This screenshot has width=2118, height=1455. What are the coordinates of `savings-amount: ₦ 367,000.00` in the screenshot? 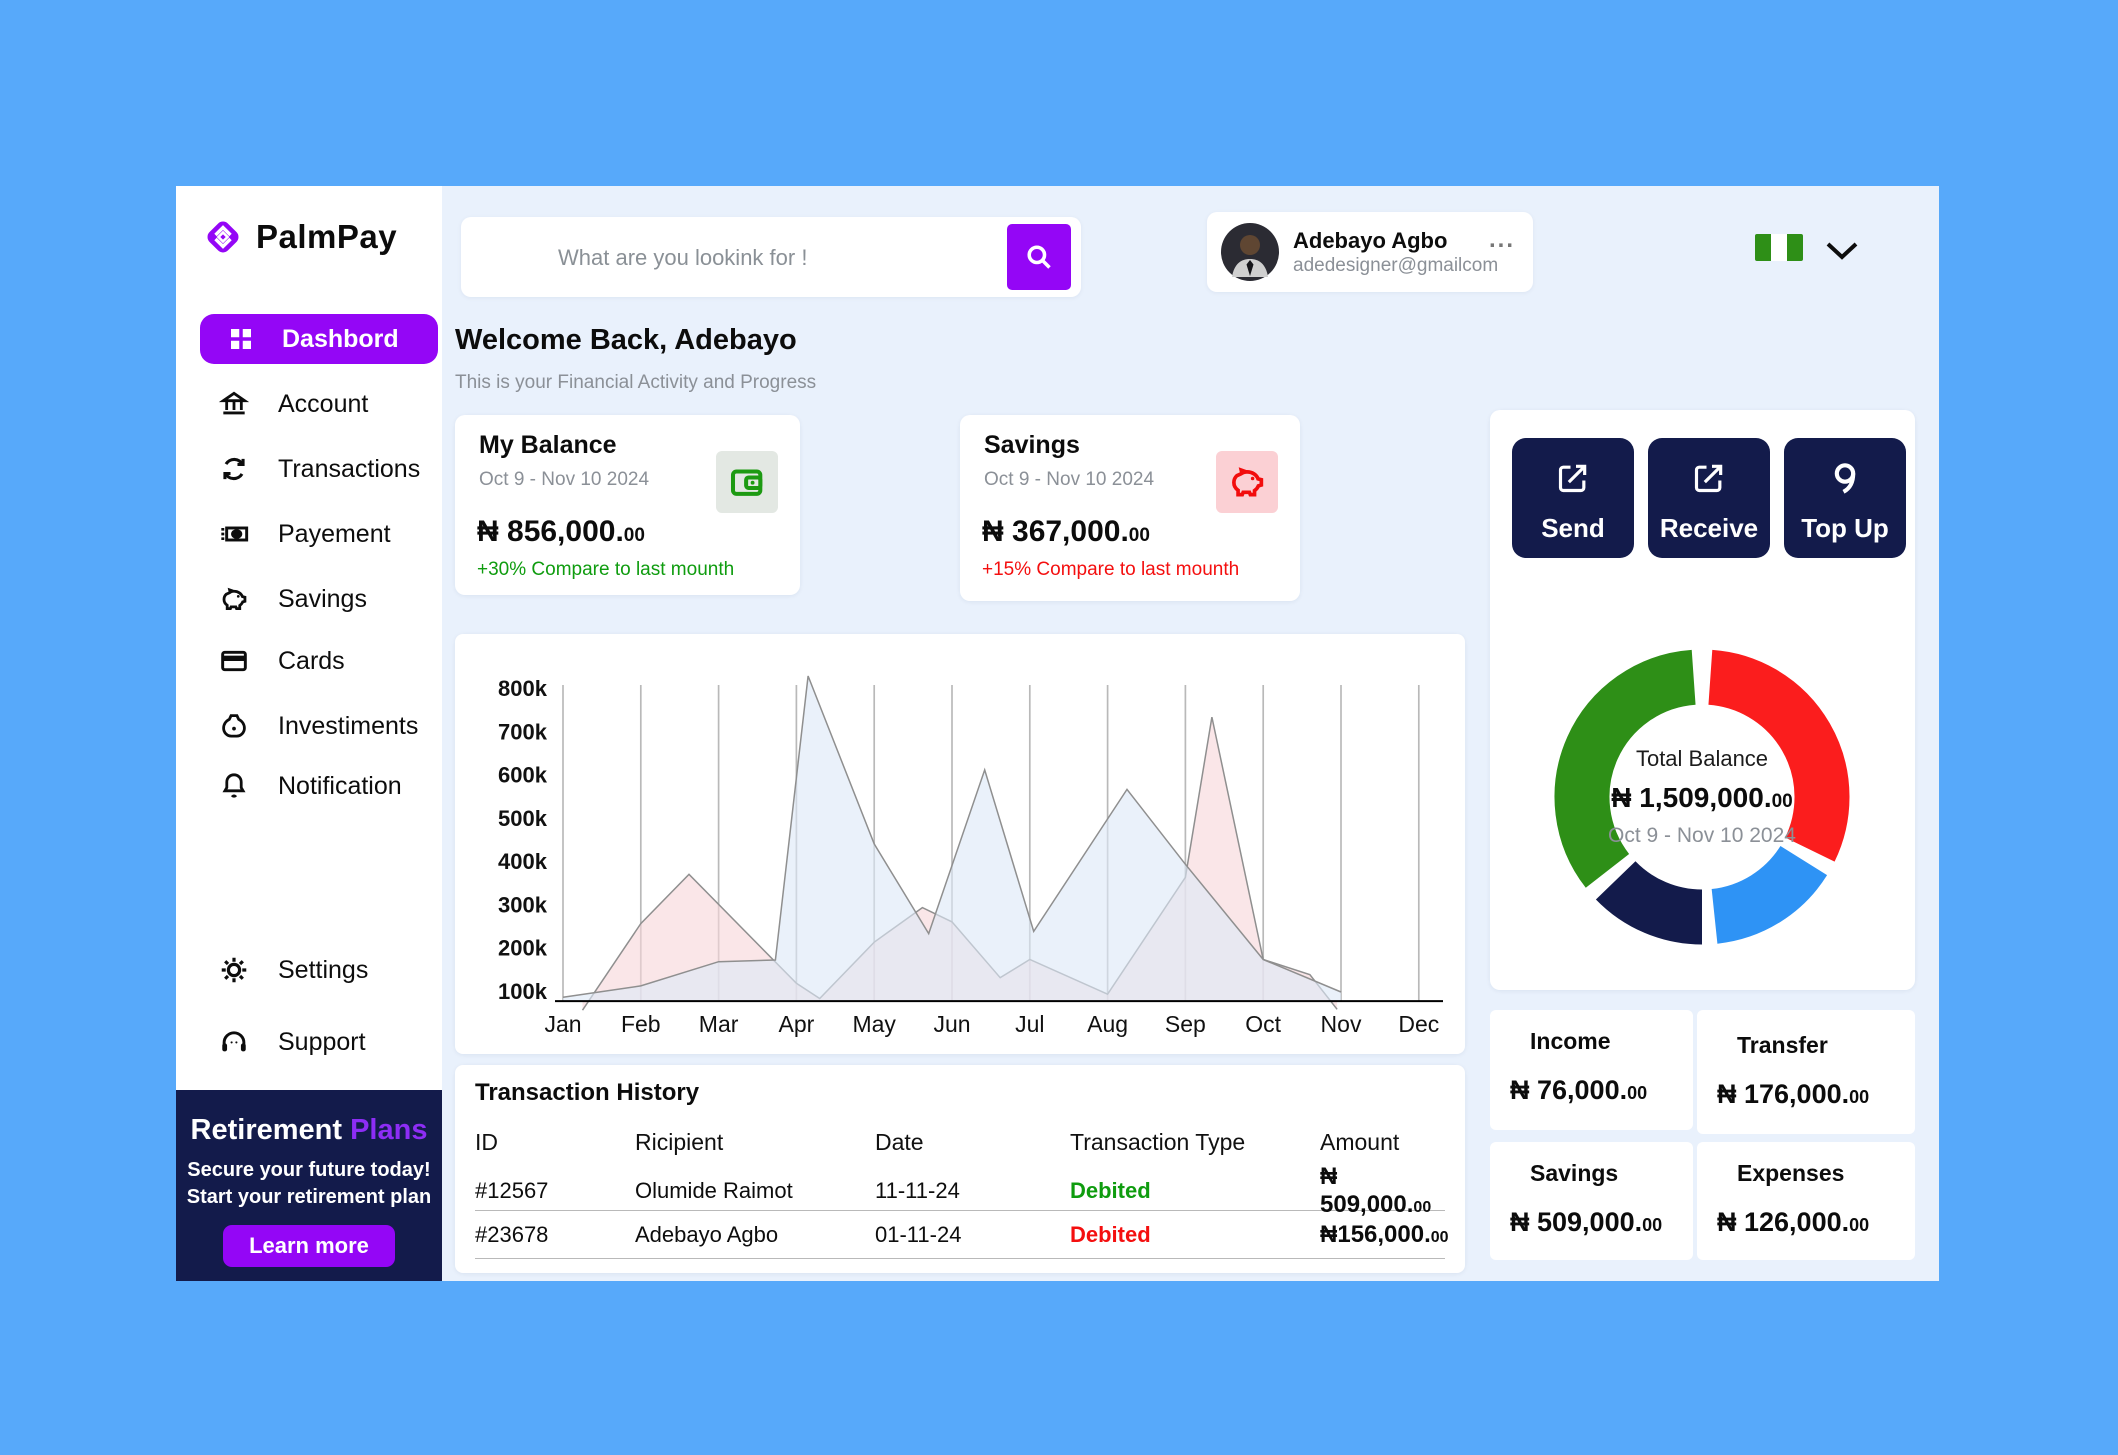 It's located at (1066, 531).